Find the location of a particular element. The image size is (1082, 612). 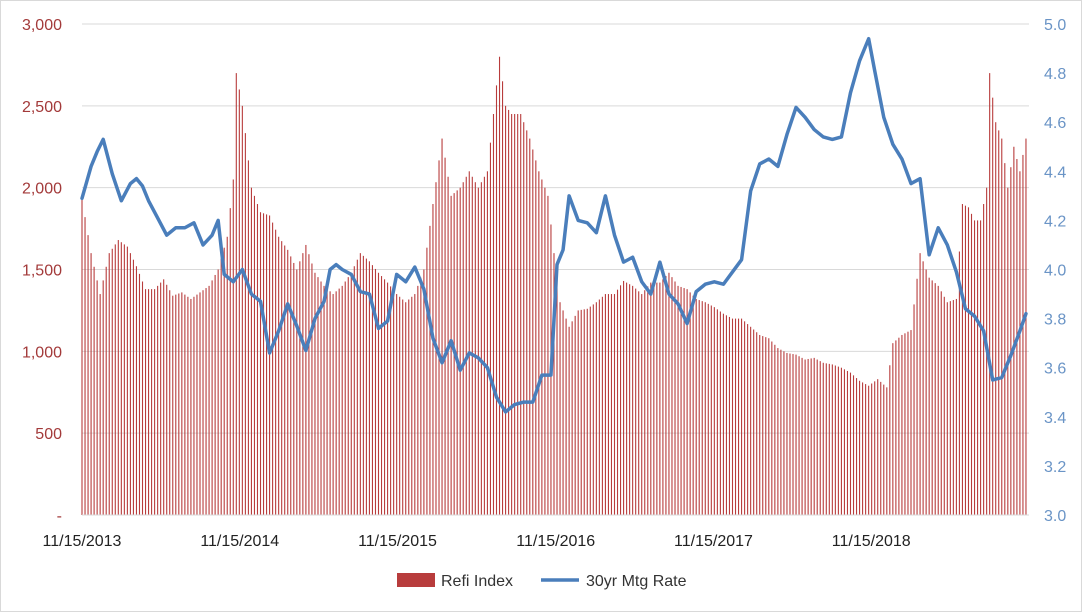

y-right-tick-label: 3.2 is located at coordinates (1055, 467).